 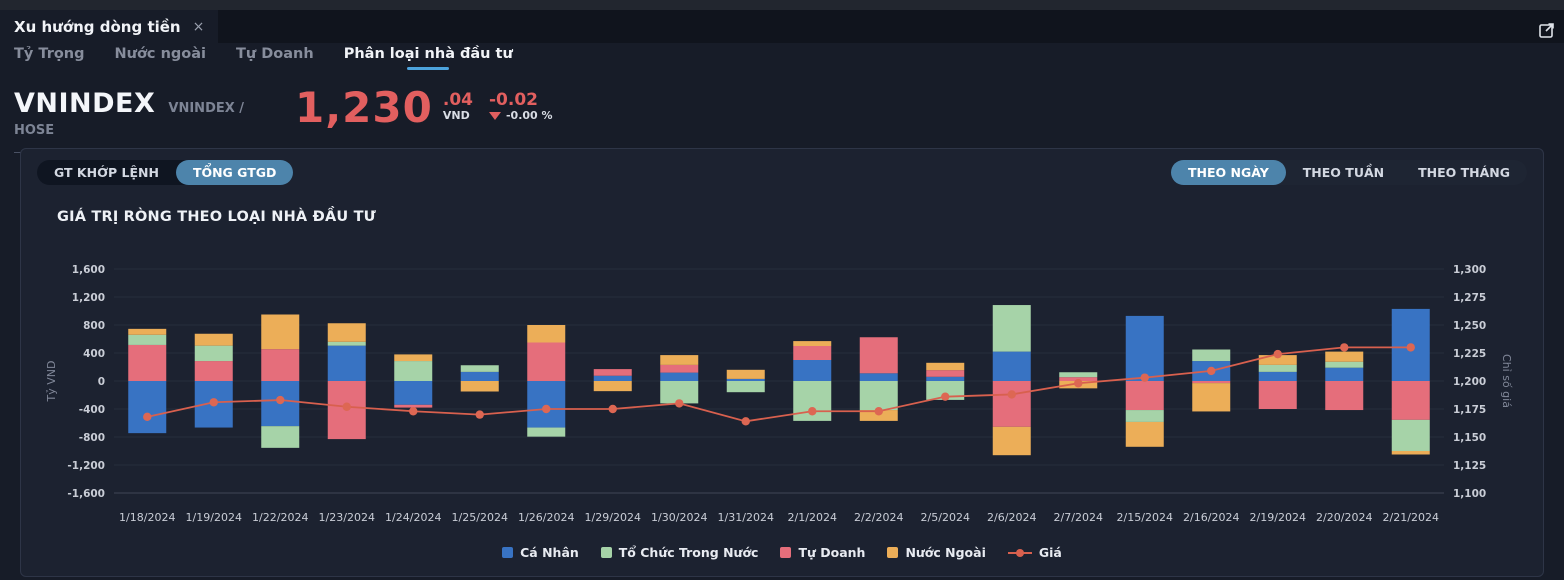 What do you see at coordinates (746, 517) in the screenshot?
I see `svg-text: 1/31/2024` at bounding box center [746, 517].